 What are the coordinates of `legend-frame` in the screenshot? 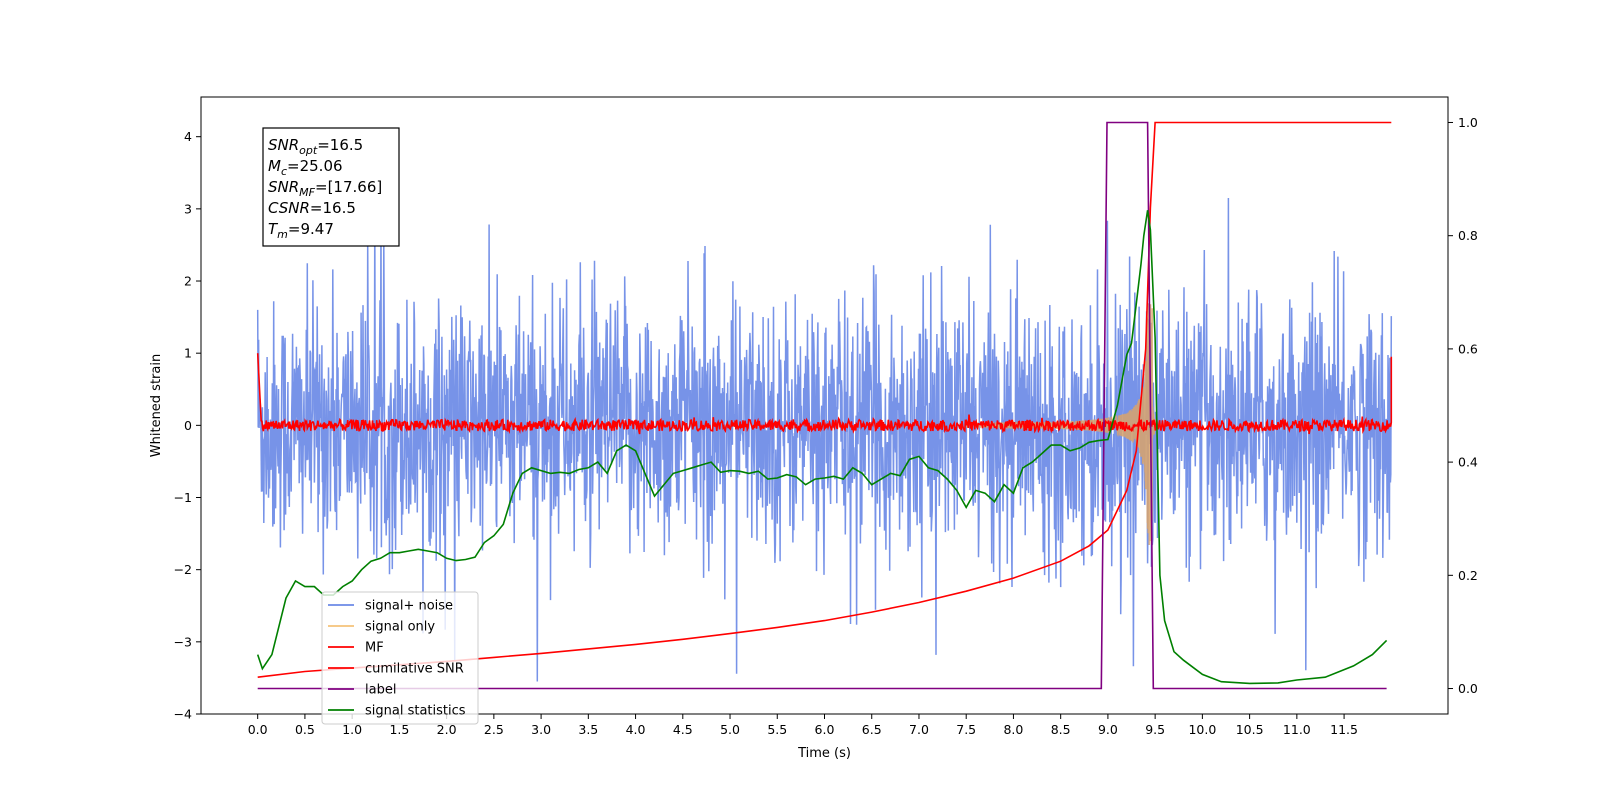 It's located at (400, 658).